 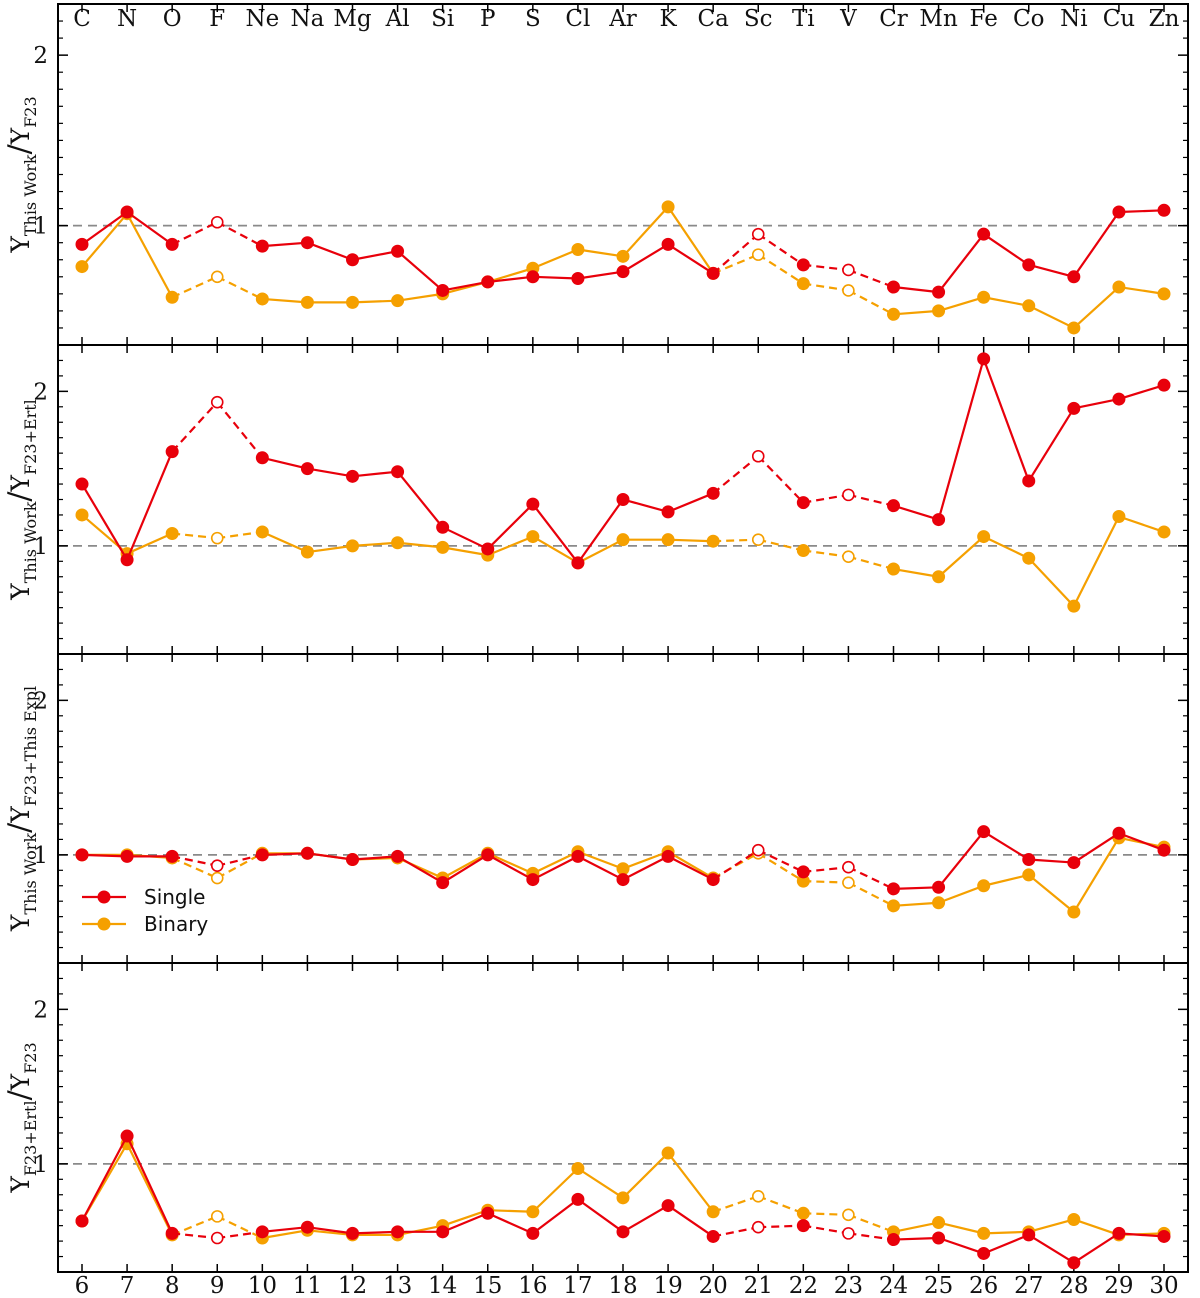 What do you see at coordinates (21, 1117) in the screenshot?
I see `y-axis-label: YF23+Ertl/YF23` at bounding box center [21, 1117].